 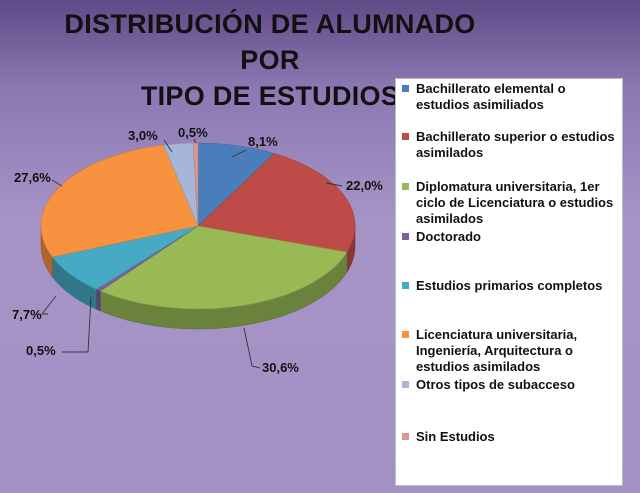 I want to click on slice-side, so click(x=98, y=300).